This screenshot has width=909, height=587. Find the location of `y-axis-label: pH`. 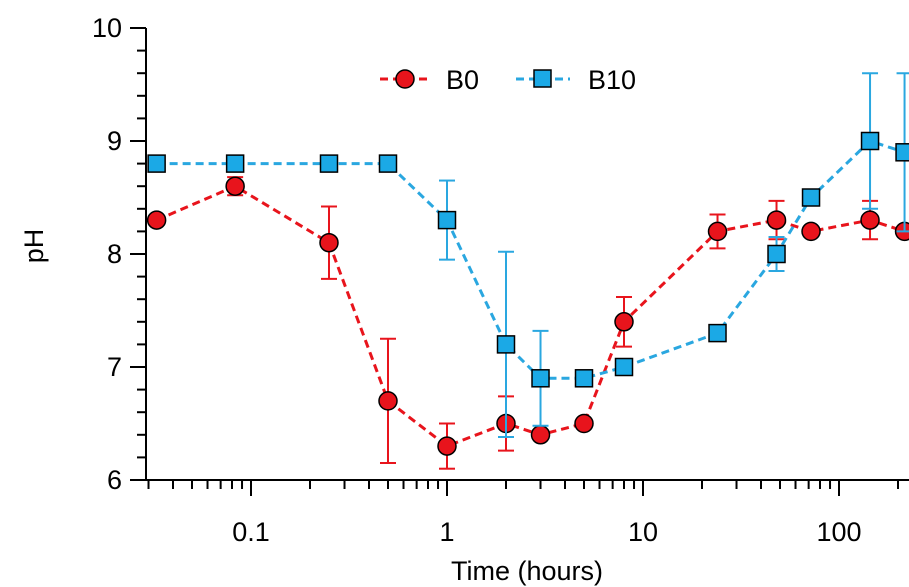

y-axis-label: pH is located at coordinates (34, 246).